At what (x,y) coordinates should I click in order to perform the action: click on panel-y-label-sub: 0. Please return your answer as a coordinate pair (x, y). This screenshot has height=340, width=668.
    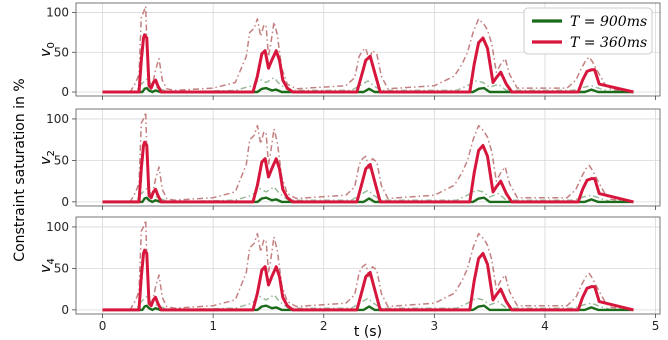
    Looking at the image, I should click on (51, 45).